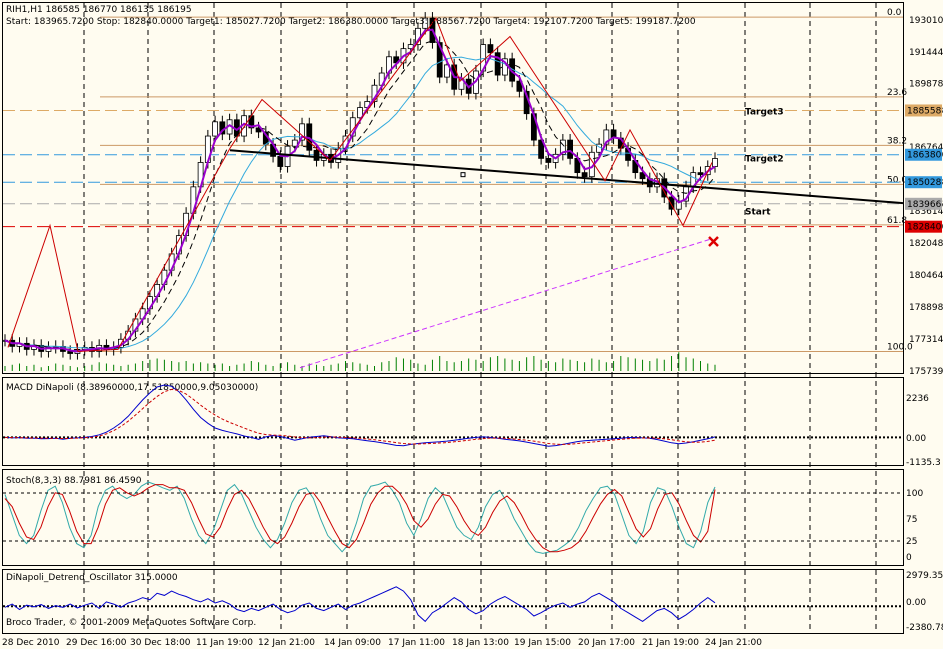  What do you see at coordinates (926, 308) in the screenshot?
I see `price-tick-label: 178898` at bounding box center [926, 308].